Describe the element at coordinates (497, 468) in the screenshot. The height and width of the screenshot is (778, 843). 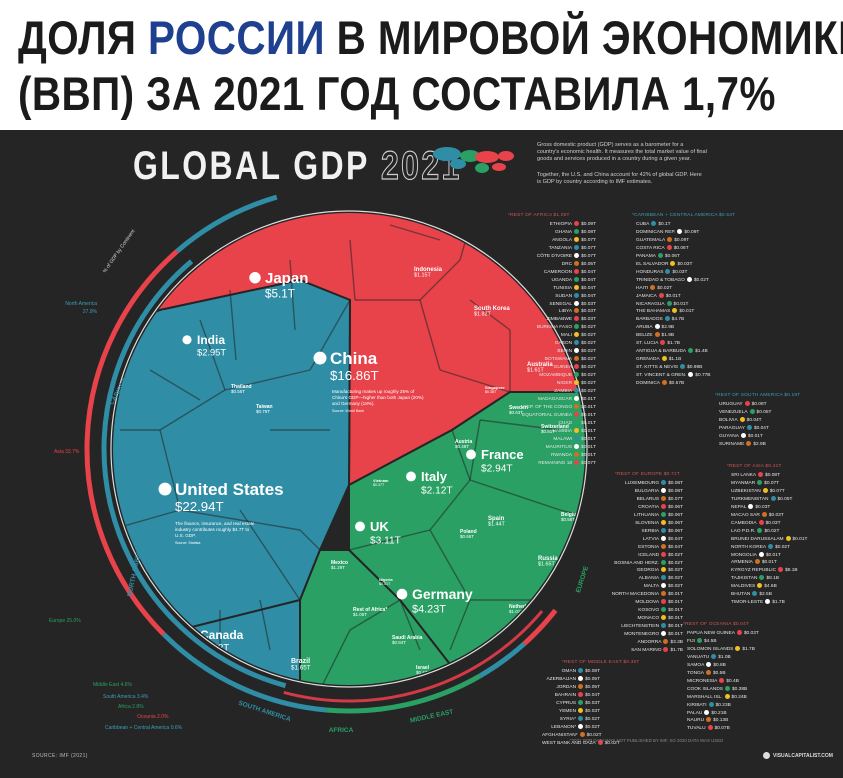
I see `france-value: $2.94T` at that location.